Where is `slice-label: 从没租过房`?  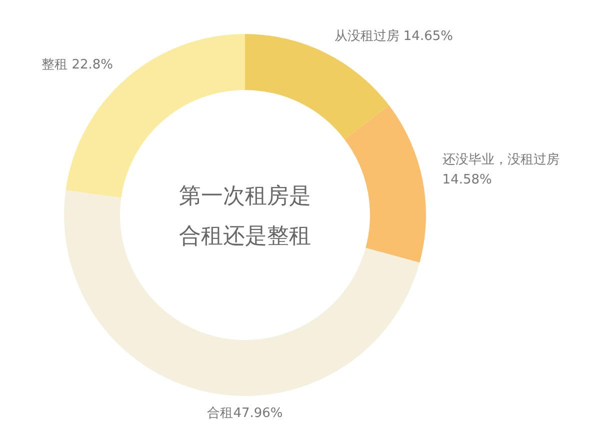
slice-label: 从没租过房 is located at coordinates (367, 36).